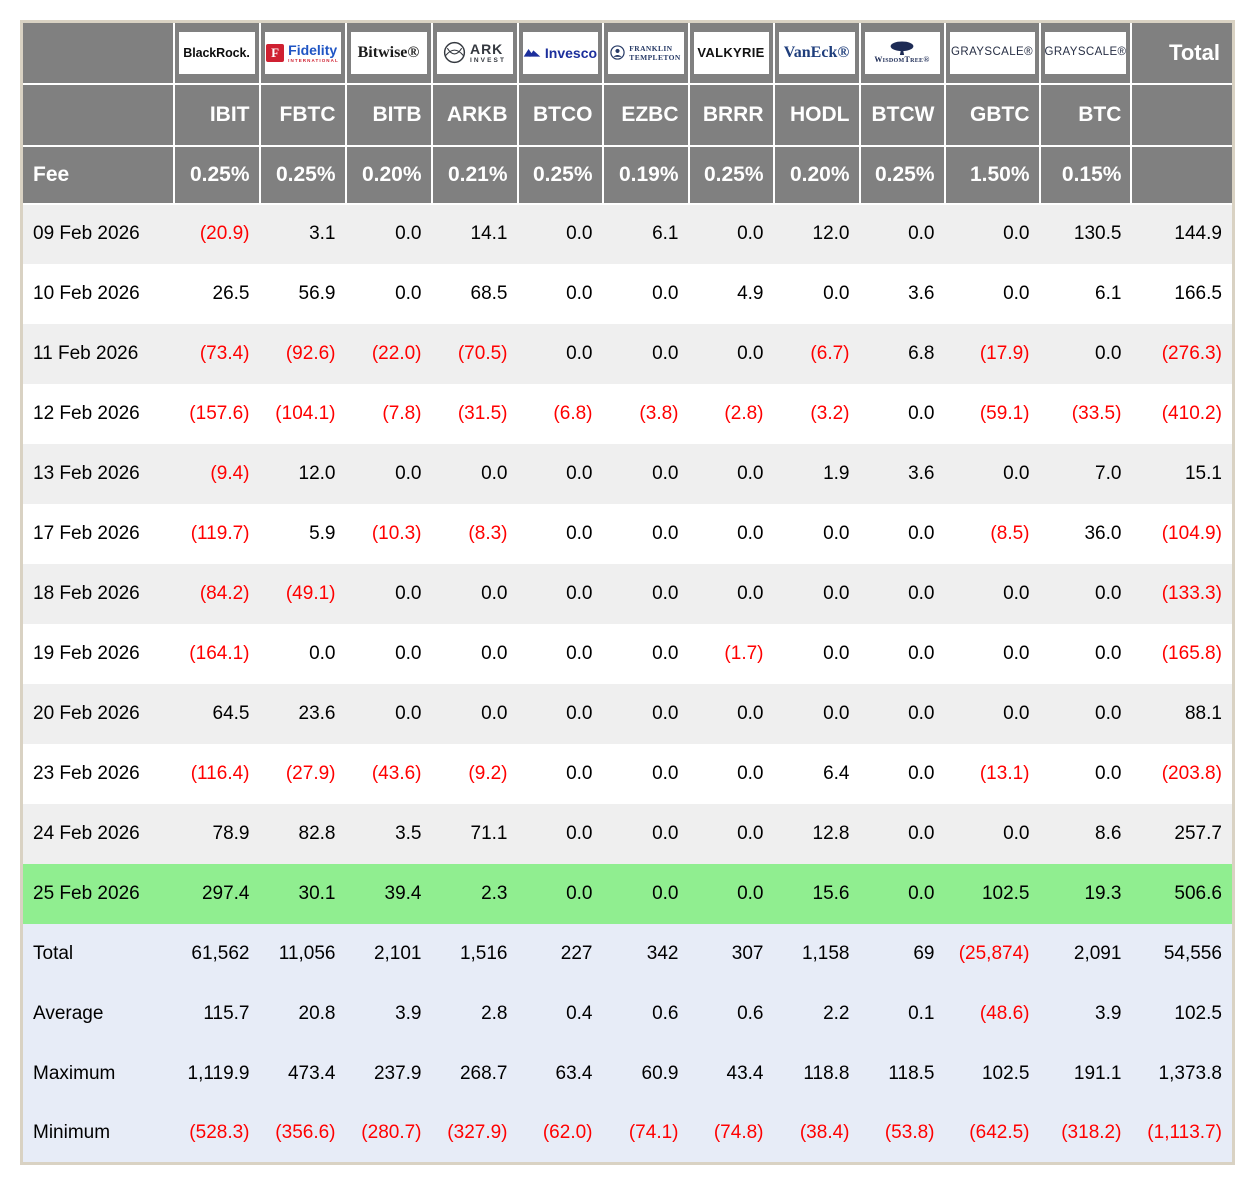 This screenshot has height=1186, width=1242. What do you see at coordinates (994, 953) in the screenshot?
I see `summary-value-cell: (25,874)` at bounding box center [994, 953].